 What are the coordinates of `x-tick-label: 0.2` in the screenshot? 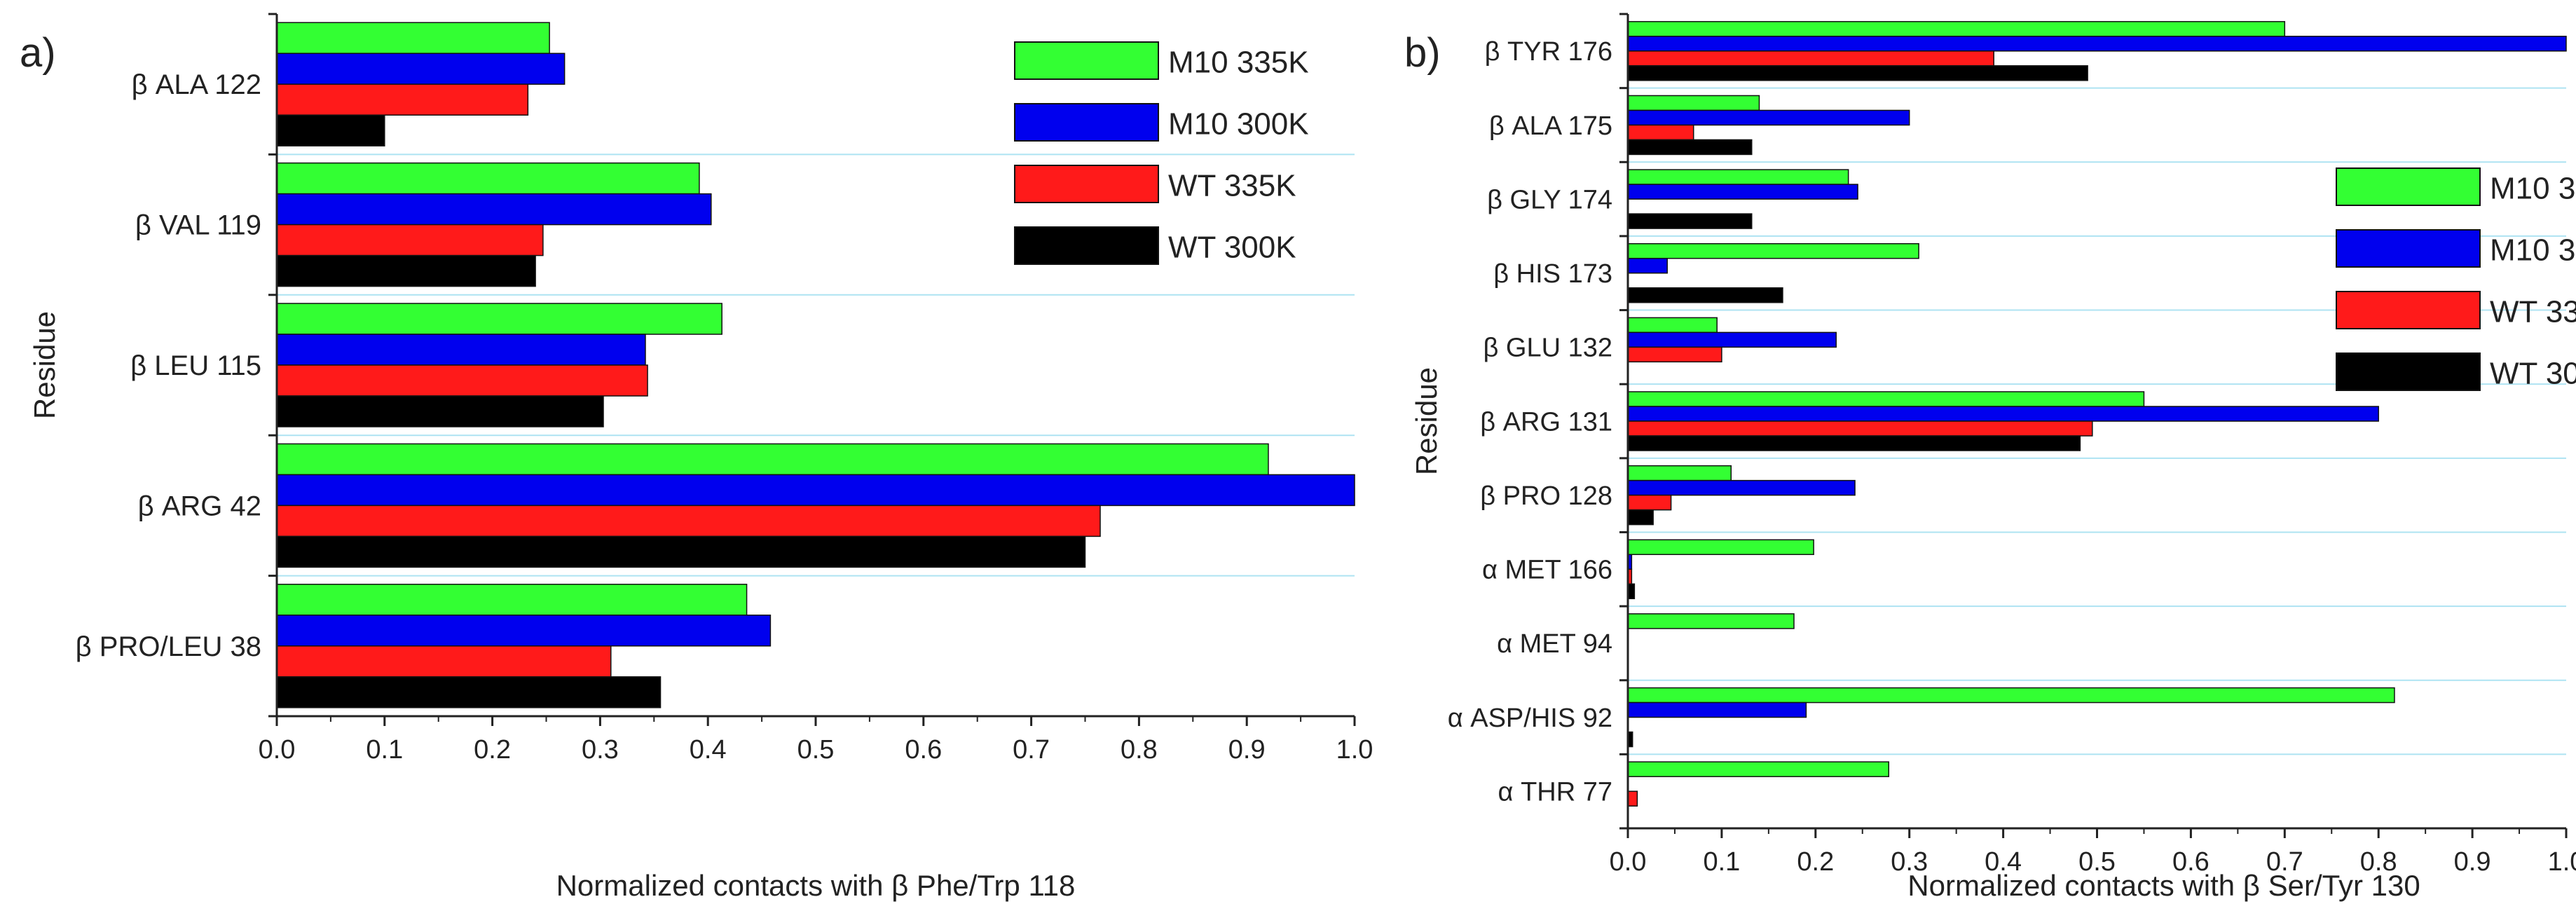 It's located at (492, 750).